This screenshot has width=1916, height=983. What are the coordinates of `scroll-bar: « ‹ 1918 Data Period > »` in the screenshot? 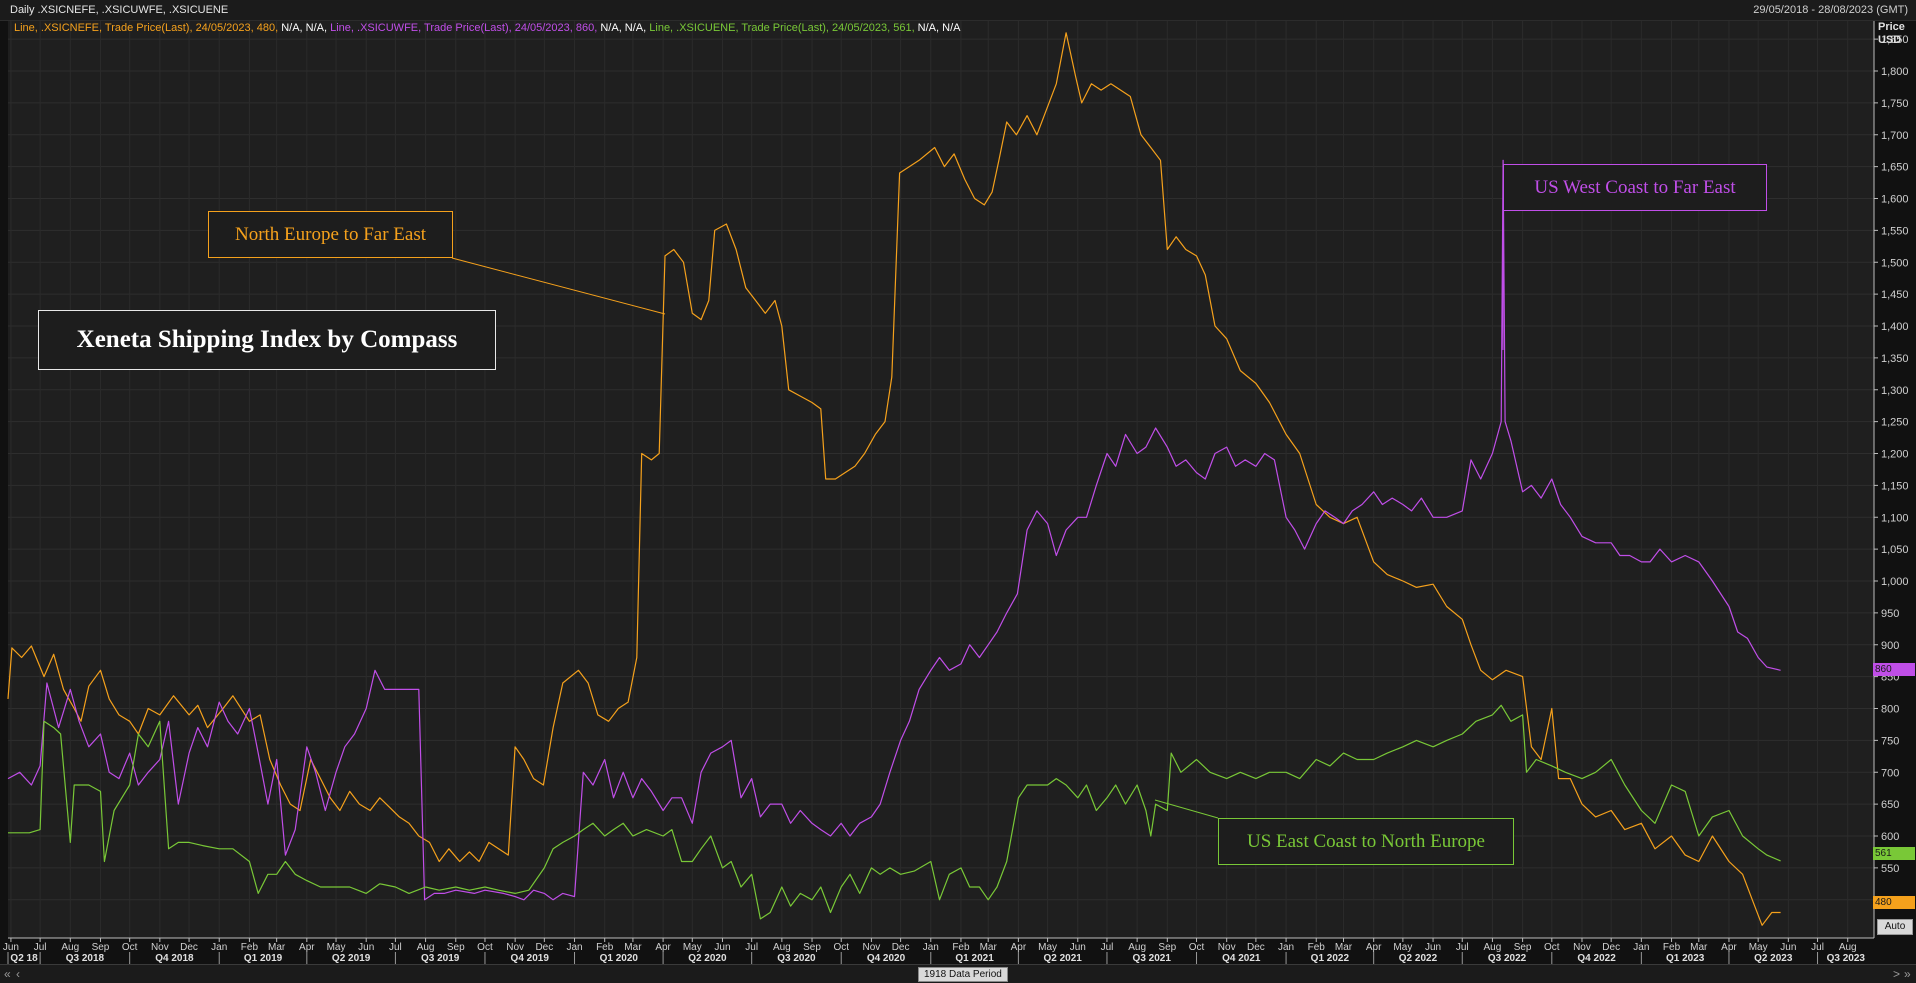 It's located at (958, 973).